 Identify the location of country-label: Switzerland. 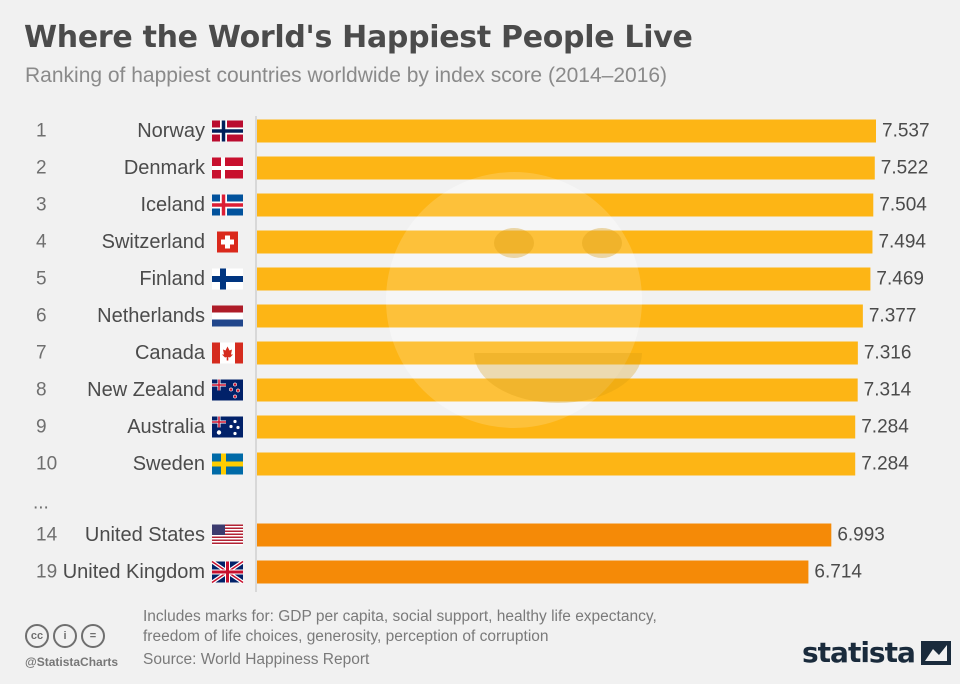
(153, 242).